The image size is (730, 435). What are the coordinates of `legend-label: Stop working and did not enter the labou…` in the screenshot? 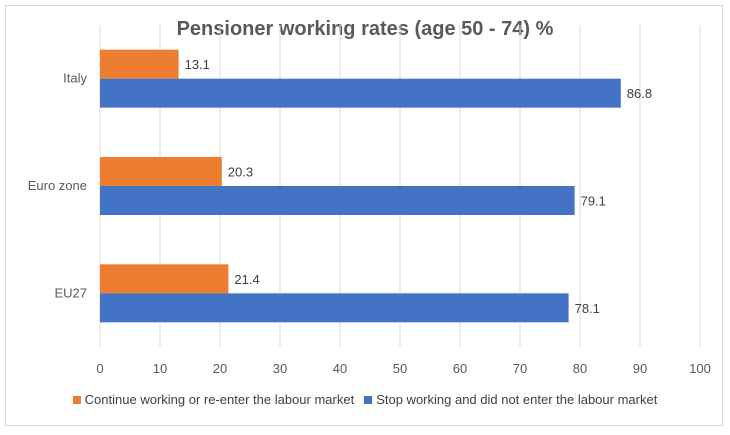 It's located at (517, 399).